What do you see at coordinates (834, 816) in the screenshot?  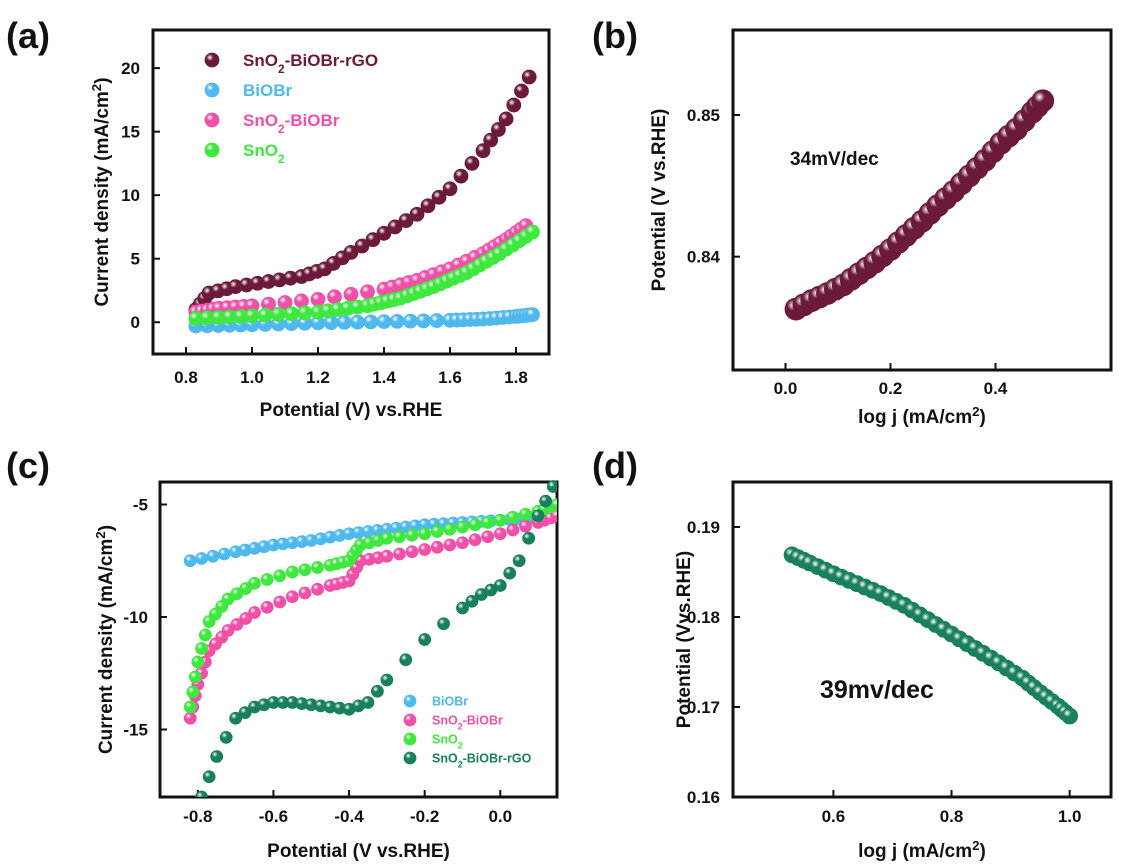 I see `x-tick-label: 0.6` at bounding box center [834, 816].